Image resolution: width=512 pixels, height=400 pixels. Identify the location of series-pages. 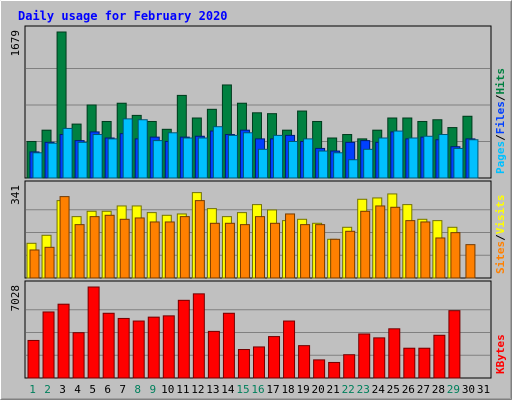
(255, 148).